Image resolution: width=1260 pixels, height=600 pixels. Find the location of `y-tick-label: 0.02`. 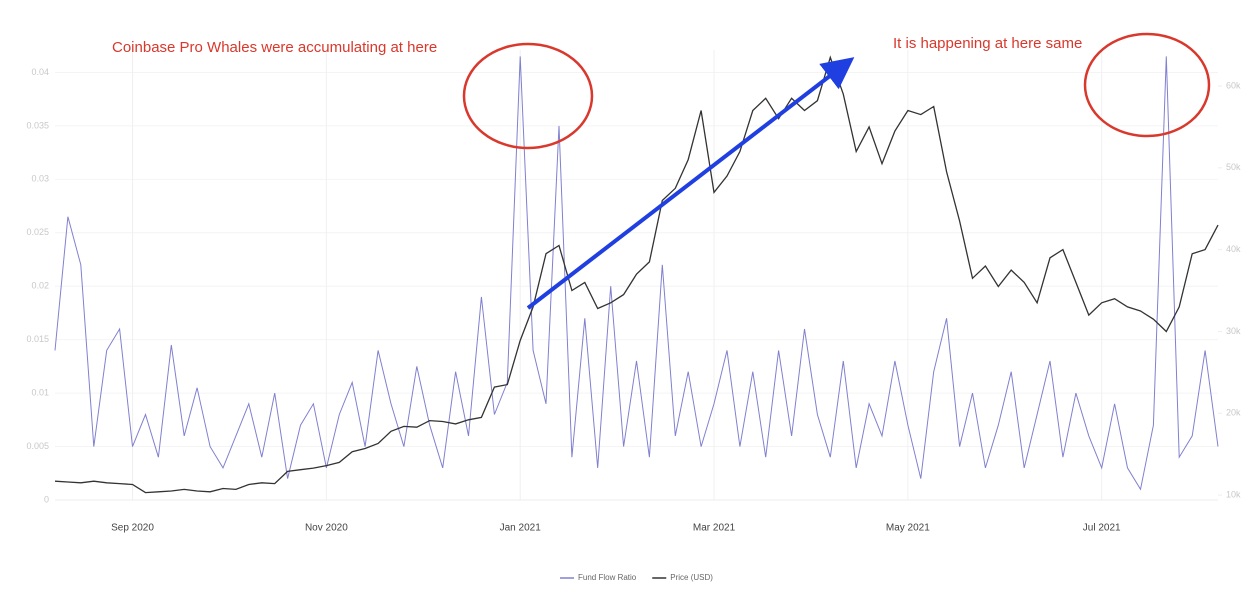

y-tick-label: 0.02 is located at coordinates (40, 286).